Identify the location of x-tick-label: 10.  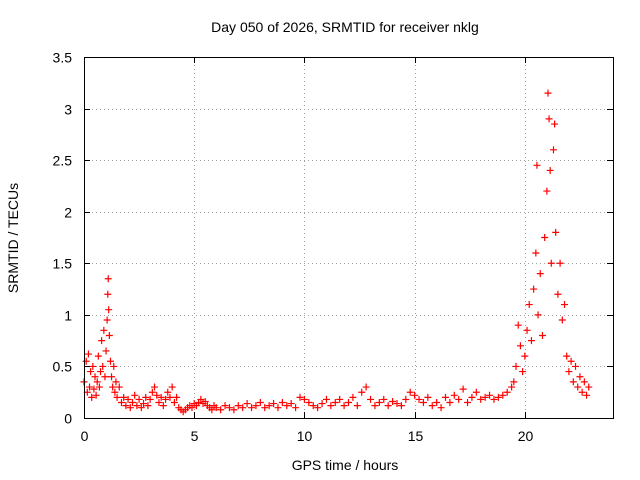
(305, 436).